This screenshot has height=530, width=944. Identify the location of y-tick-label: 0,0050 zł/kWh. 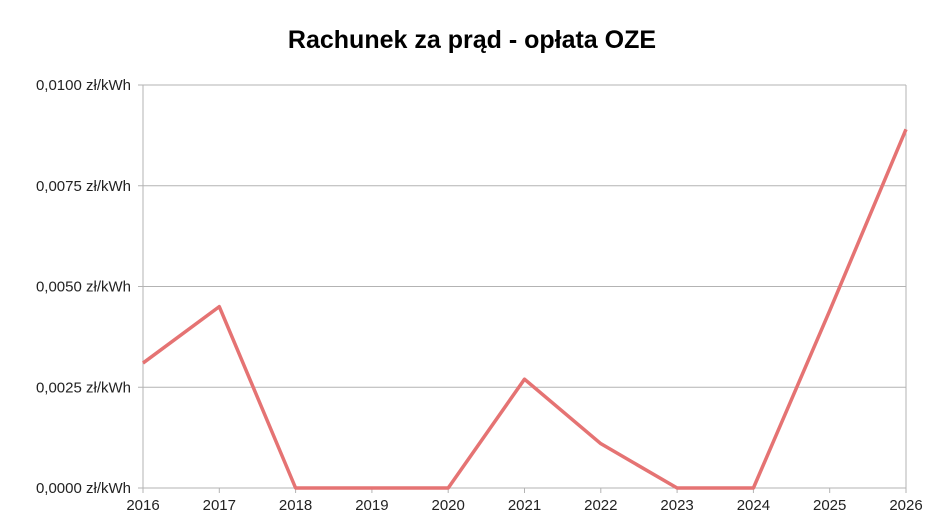
(83, 287).